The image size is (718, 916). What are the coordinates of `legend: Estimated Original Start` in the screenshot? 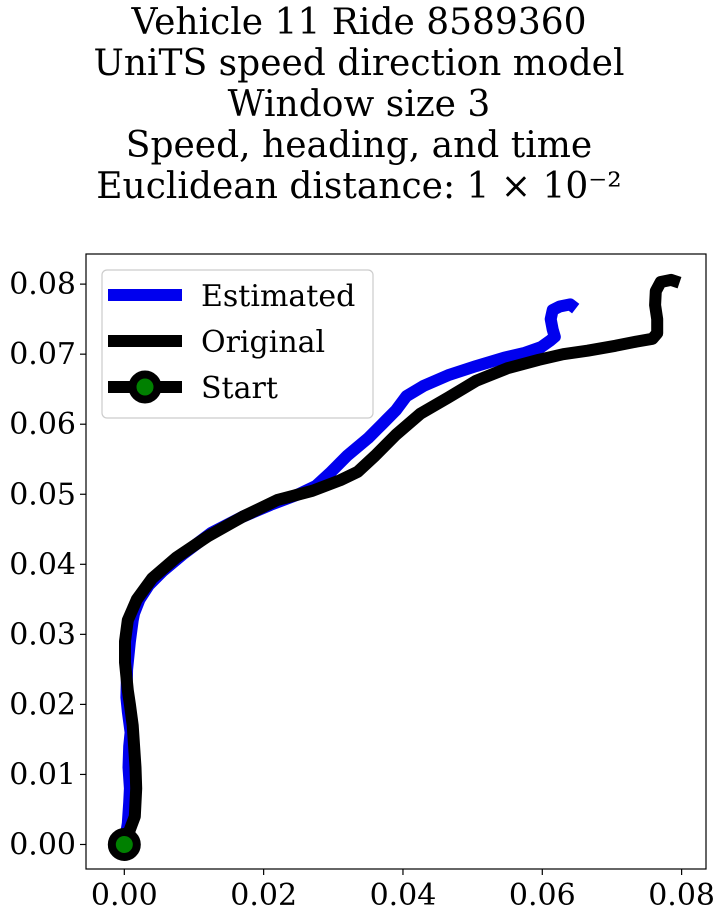 It's located at (237, 344).